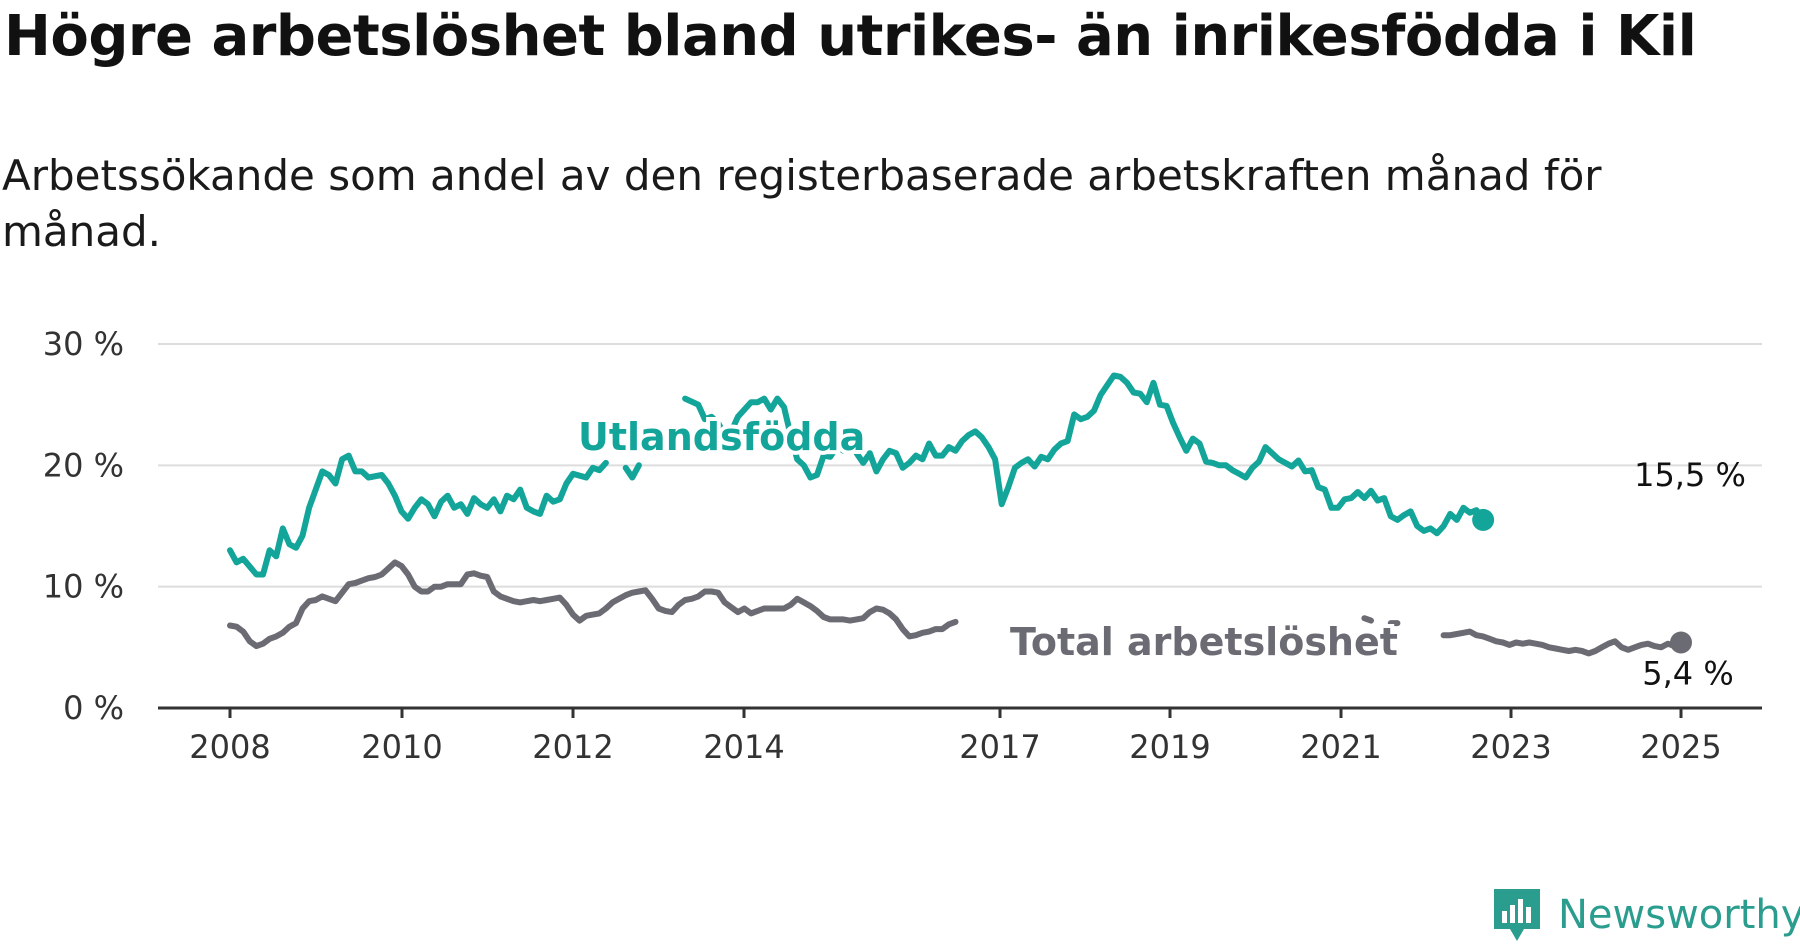 This screenshot has height=948, width=1800. I want to click on brand-name: Newsworthy, so click(1679, 915).